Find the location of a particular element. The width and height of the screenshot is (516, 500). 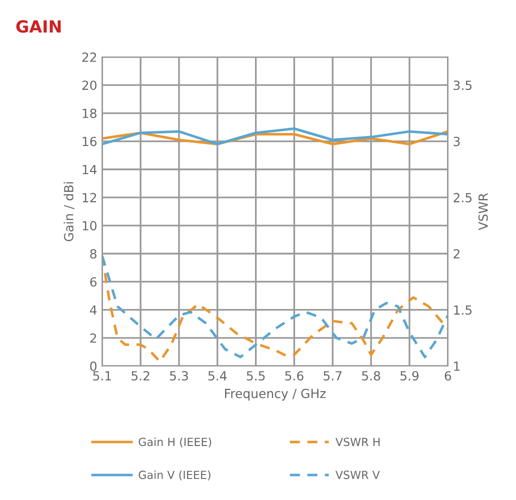

y-tick-label: 8 is located at coordinates (93, 254).